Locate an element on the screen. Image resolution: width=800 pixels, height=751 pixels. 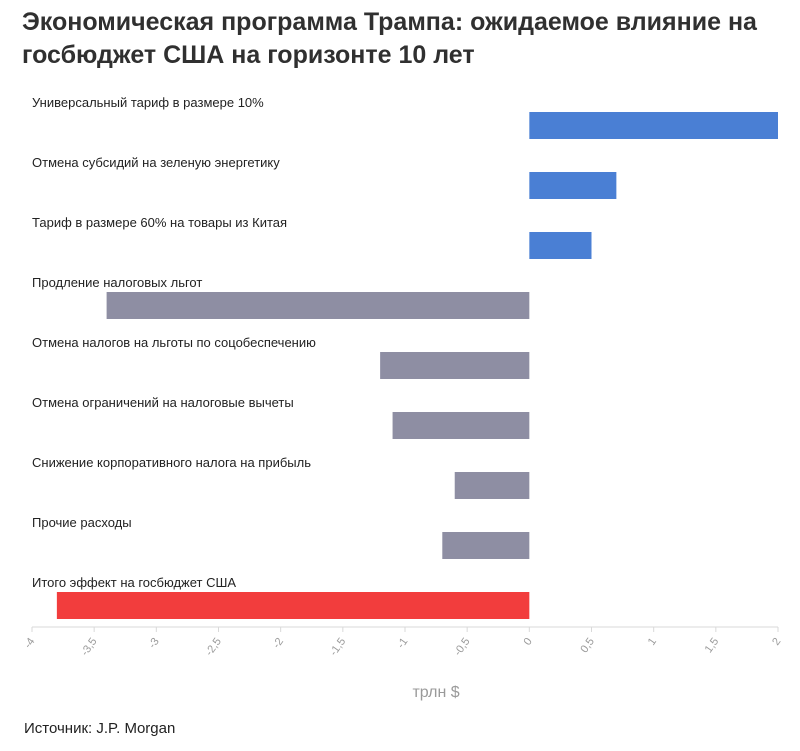
category-label: Продление налоговых льгот is located at coordinates (117, 282).